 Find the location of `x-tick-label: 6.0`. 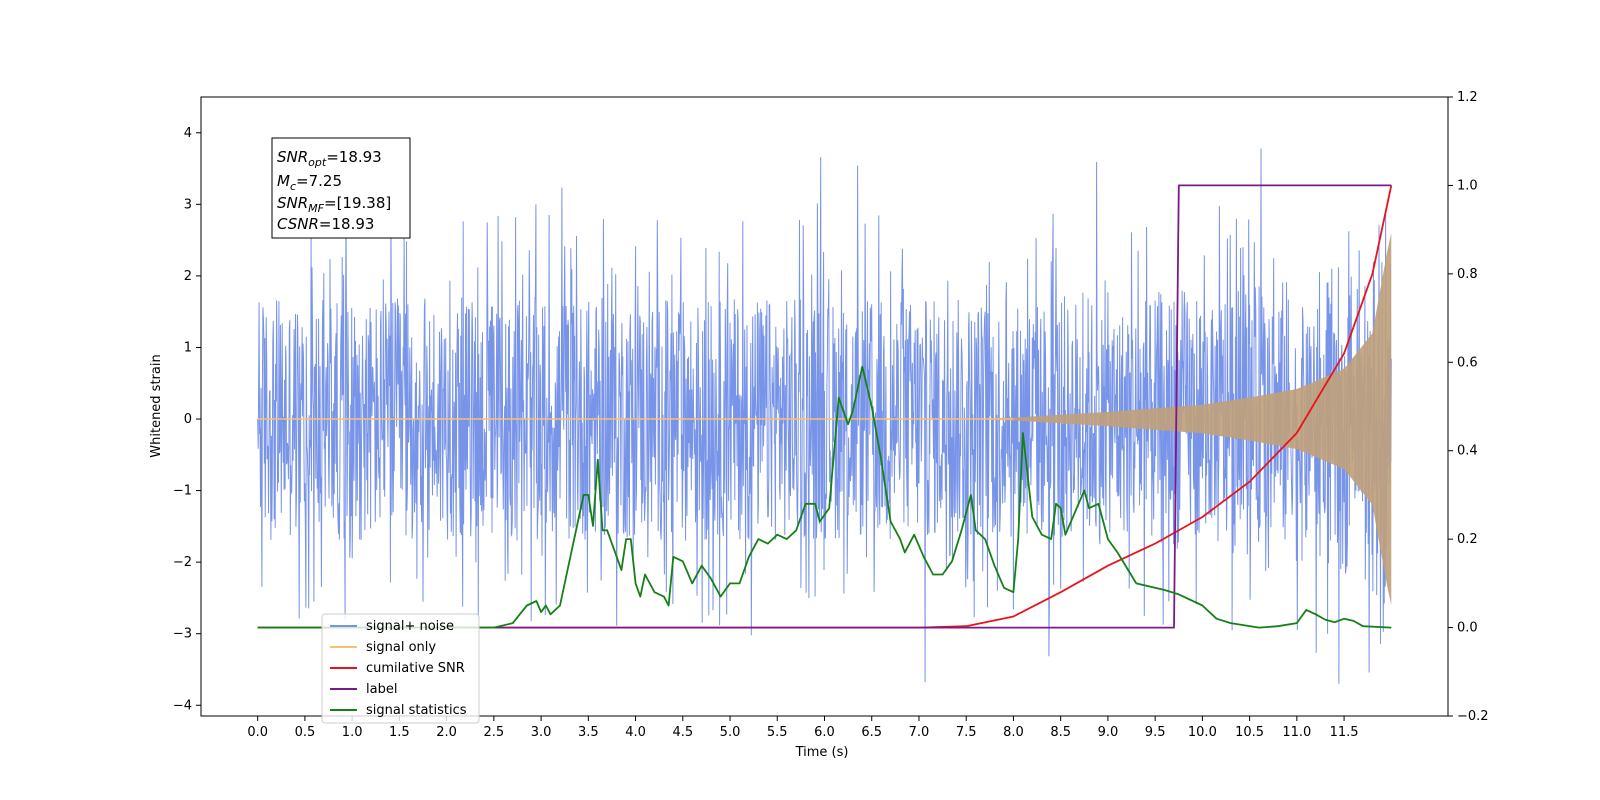

x-tick-label: 6.0 is located at coordinates (824, 732).